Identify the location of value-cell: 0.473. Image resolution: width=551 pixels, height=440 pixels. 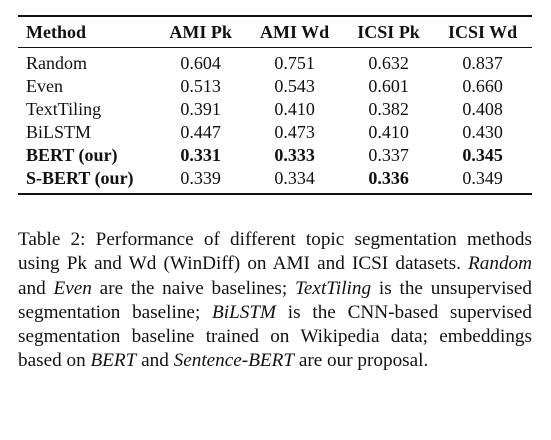
(294, 132).